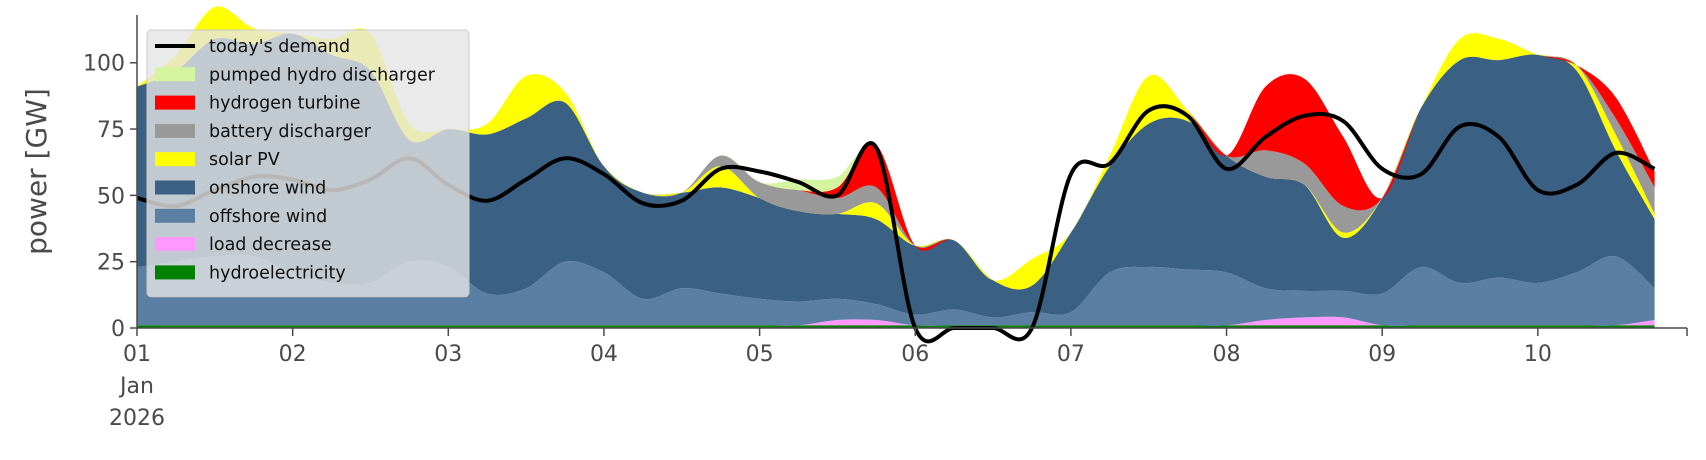 This screenshot has width=1706, height=460. I want to click on legend-label: solar PV, so click(244, 160).